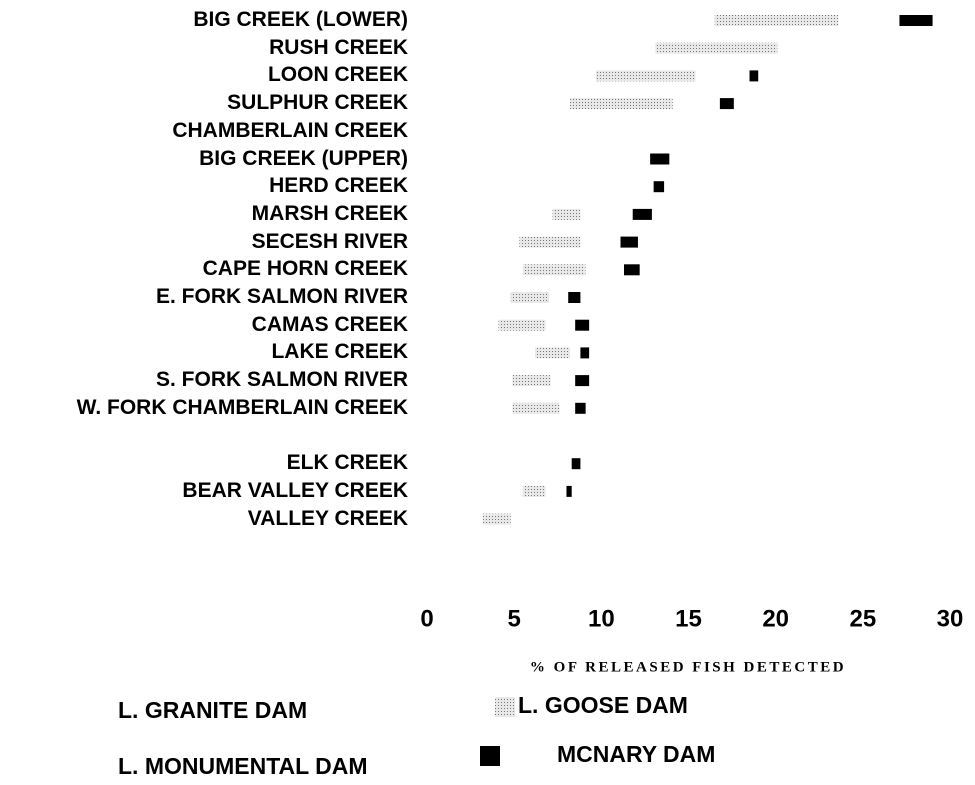  I want to click on y-tick-label: MARSH CREEK, so click(329, 213).